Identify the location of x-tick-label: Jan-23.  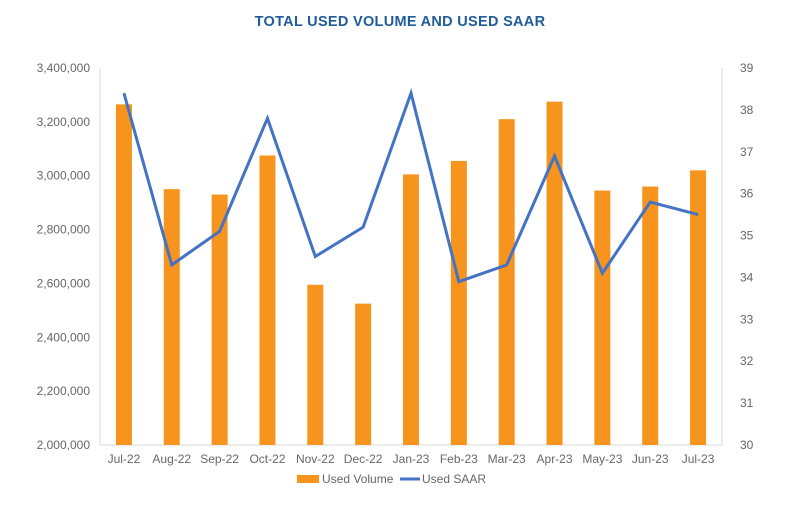
(411, 459).